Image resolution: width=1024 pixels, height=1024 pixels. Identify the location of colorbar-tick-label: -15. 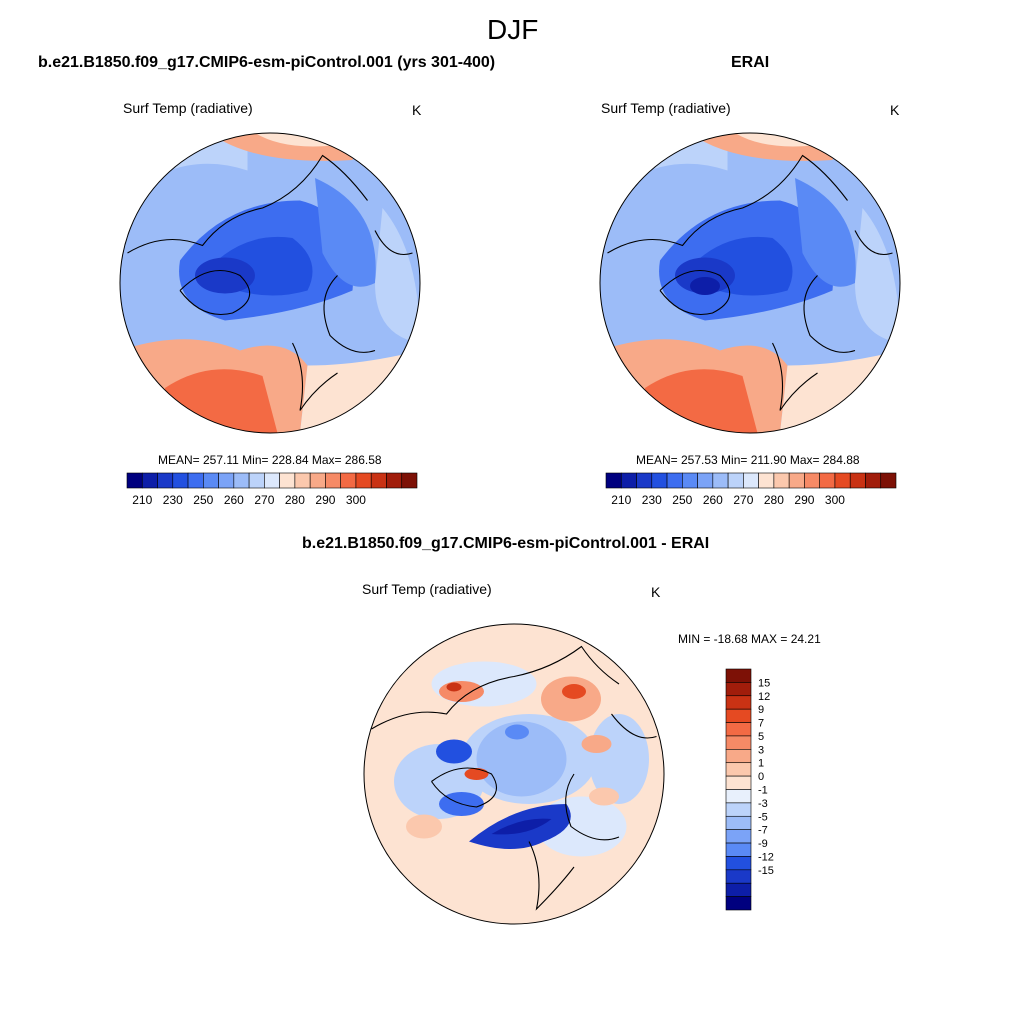
(766, 871).